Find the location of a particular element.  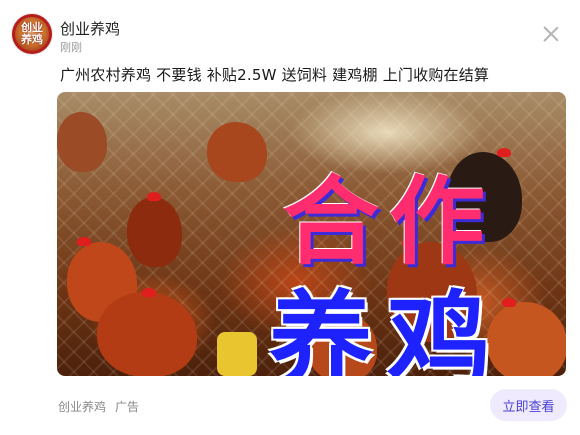

ad-label: 广告 is located at coordinates (127, 407).